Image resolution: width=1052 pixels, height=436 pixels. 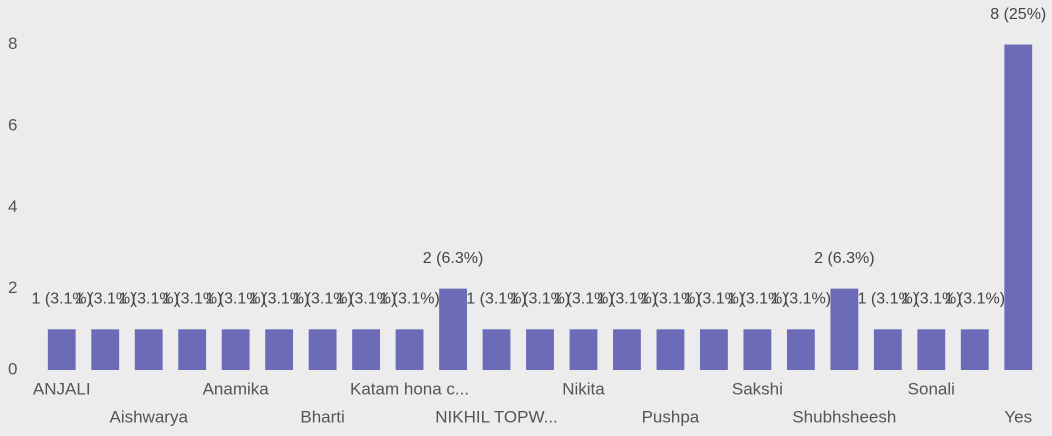 I want to click on y-tick-label: 0, so click(x=12, y=368).